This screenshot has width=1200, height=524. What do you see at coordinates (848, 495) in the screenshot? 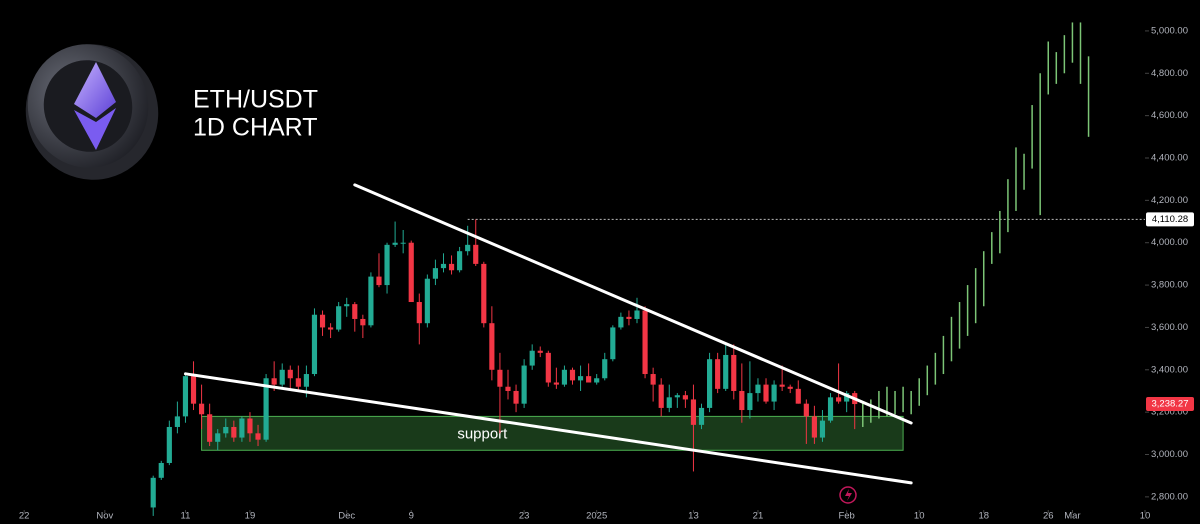
I see `alert-icon` at bounding box center [848, 495].